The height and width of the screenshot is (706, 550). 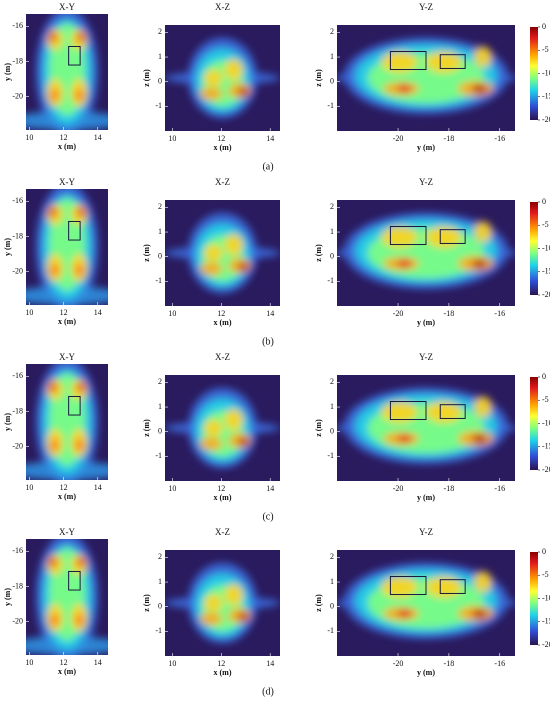 I want to click on y-tick-label: -1, so click(x=330, y=105).